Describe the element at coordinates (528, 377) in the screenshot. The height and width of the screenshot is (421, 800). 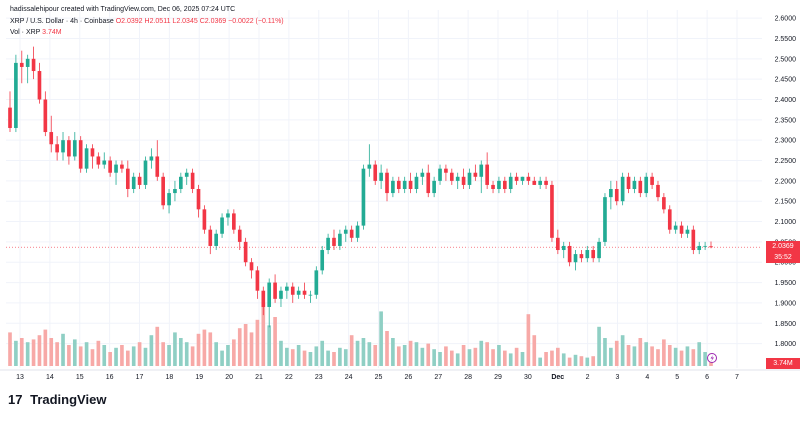
I see `time-tick-label: 30` at that location.